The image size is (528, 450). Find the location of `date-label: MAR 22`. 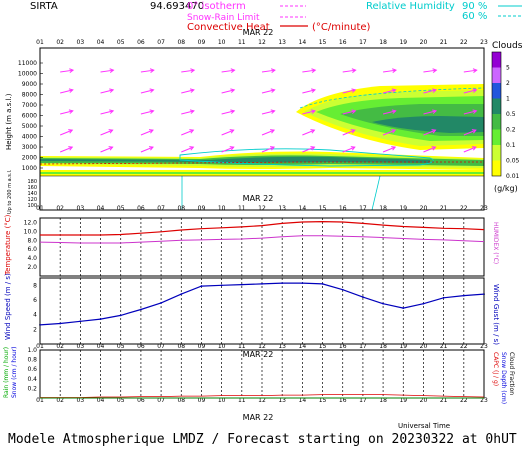

date-label: MAR 22 is located at coordinates (258, 32).